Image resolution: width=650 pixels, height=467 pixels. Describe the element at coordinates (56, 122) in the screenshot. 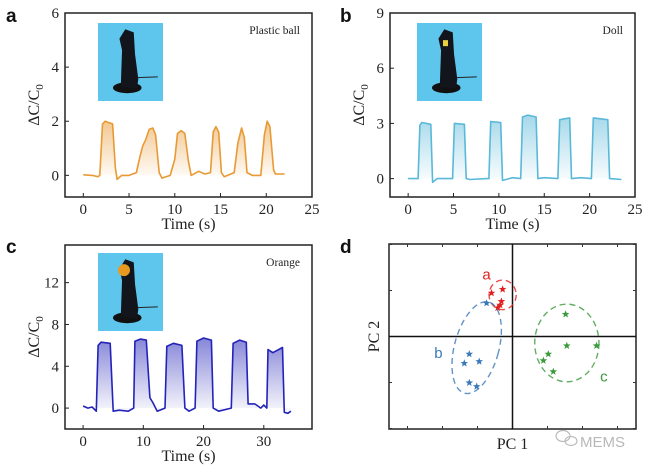

I see `y-tick-label: 2` at that location.